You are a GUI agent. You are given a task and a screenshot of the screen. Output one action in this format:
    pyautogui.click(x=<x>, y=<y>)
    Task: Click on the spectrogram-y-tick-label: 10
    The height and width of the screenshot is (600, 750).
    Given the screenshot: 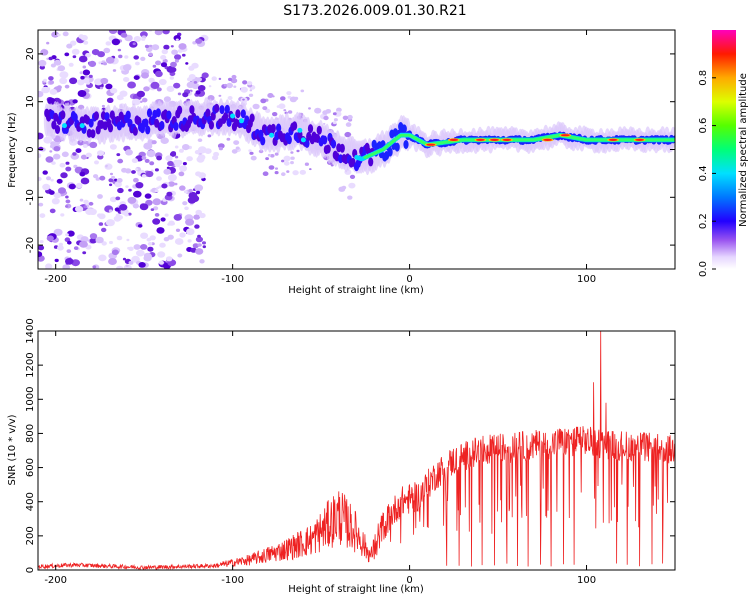 What is the action you would take?
    pyautogui.click(x=30, y=101)
    